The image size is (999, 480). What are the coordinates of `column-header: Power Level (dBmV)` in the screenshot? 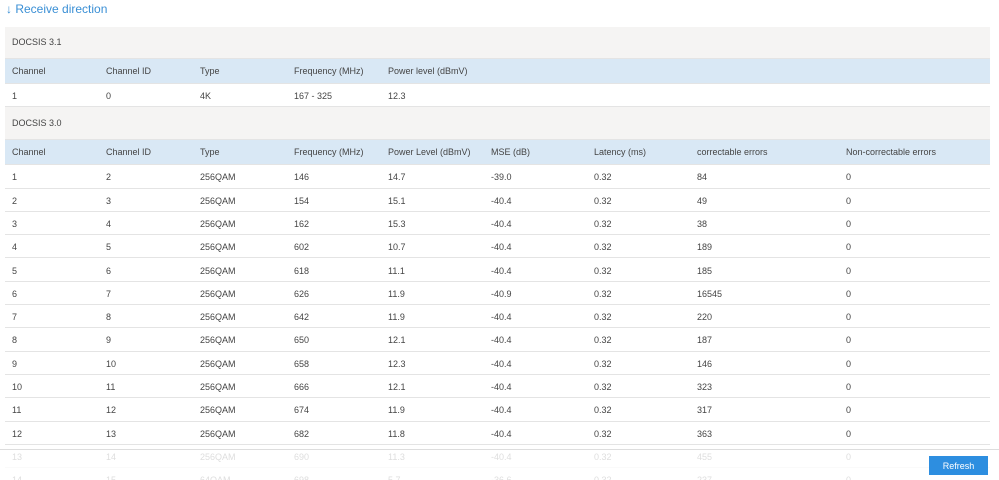 It's located at (429, 152).